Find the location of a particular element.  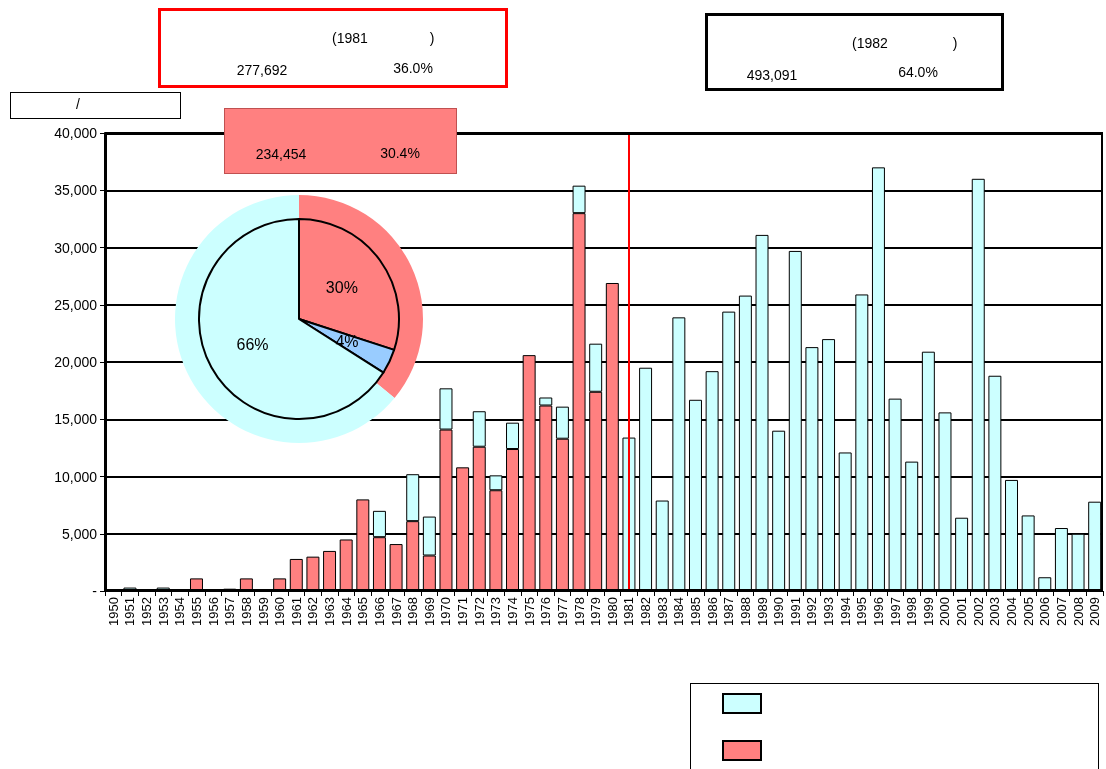

annotation: 30.4% is located at coordinates (400, 153).